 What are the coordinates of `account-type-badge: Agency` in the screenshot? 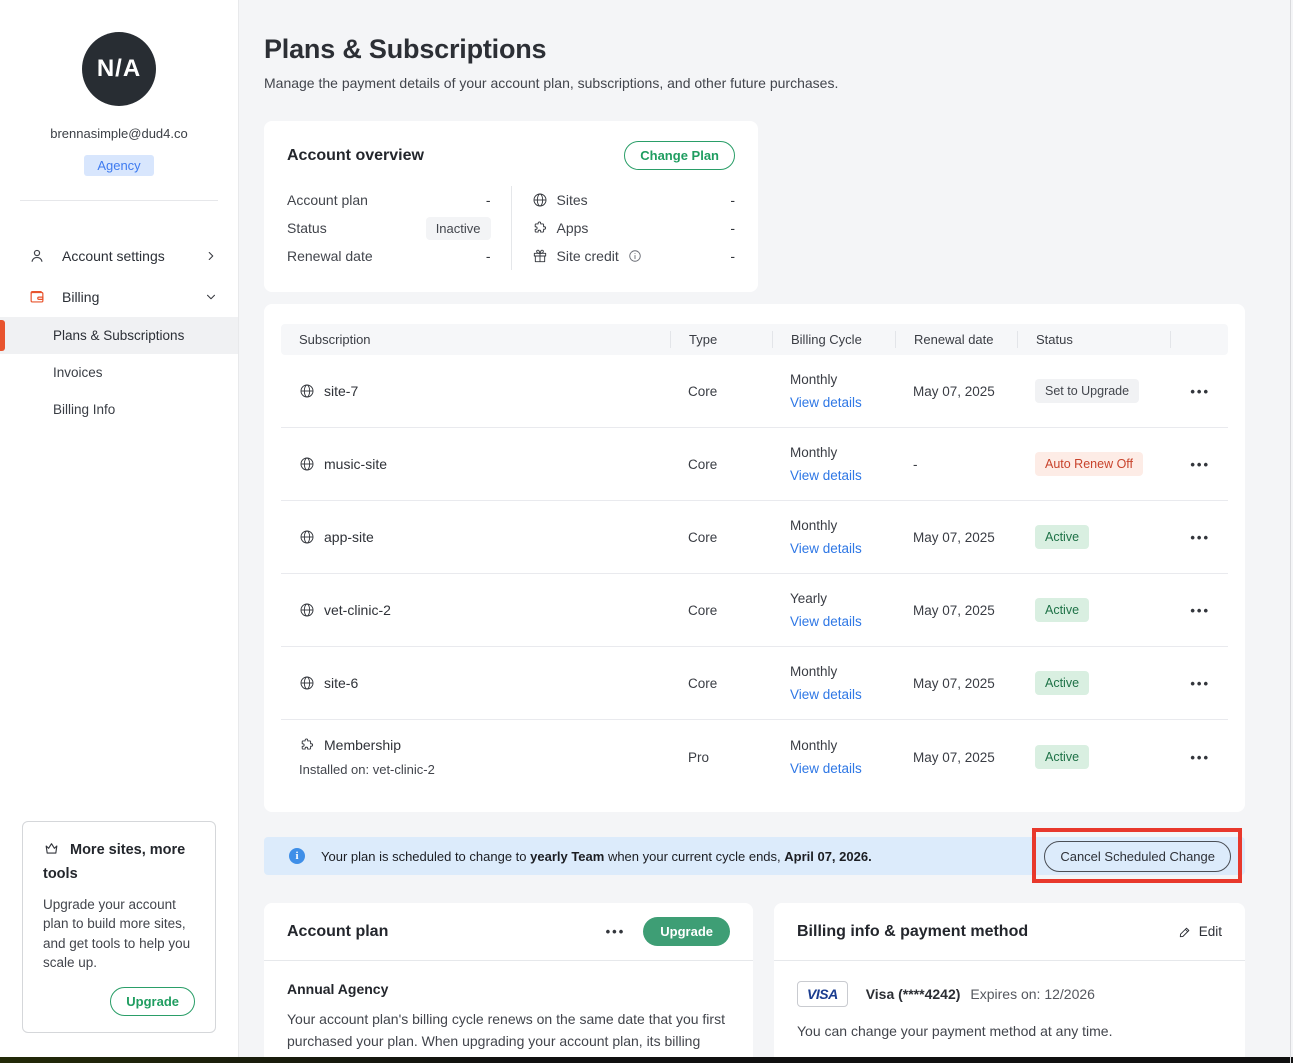 It's located at (119, 165).